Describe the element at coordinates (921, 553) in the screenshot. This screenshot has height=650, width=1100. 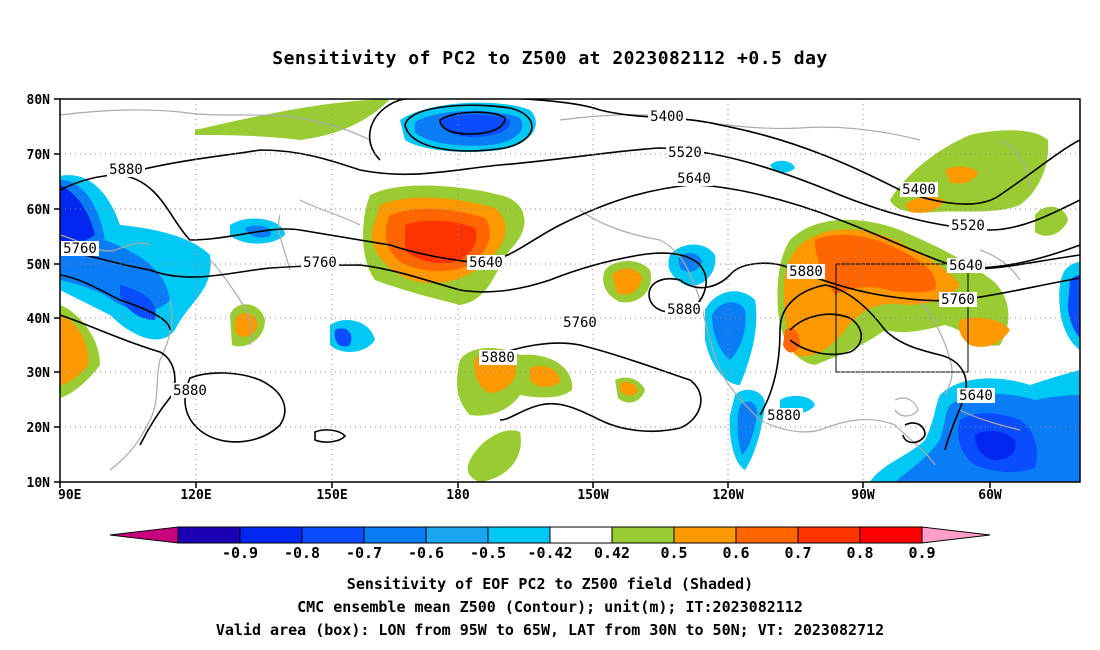
I see `colorbar-label: 0.9` at that location.